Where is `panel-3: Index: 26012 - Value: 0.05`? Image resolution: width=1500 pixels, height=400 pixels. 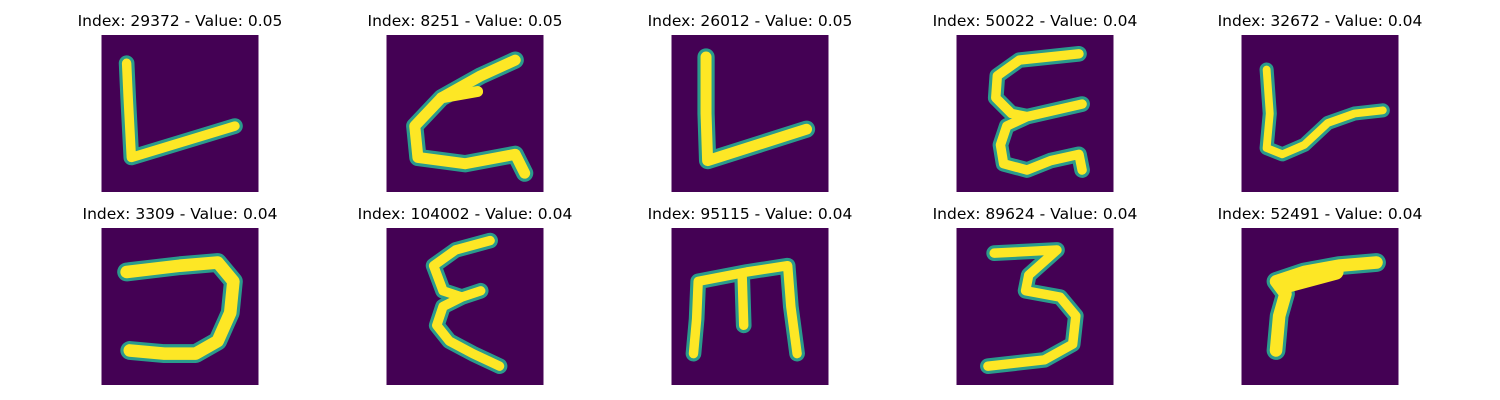 panel-3: Index: 26012 - Value: 0.05 is located at coordinates (750, 102).